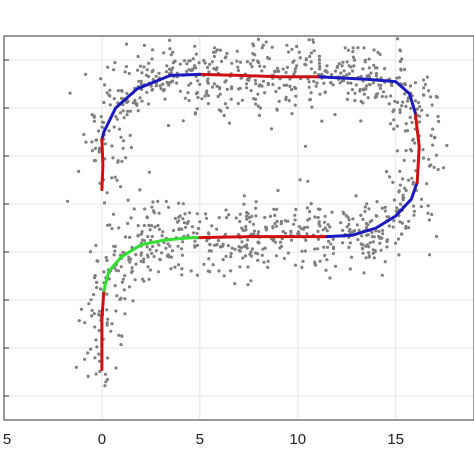 Image resolution: width=474 pixels, height=474 pixels. I want to click on x-tick-labels: 5 0 5 10 15, so click(203, 439).